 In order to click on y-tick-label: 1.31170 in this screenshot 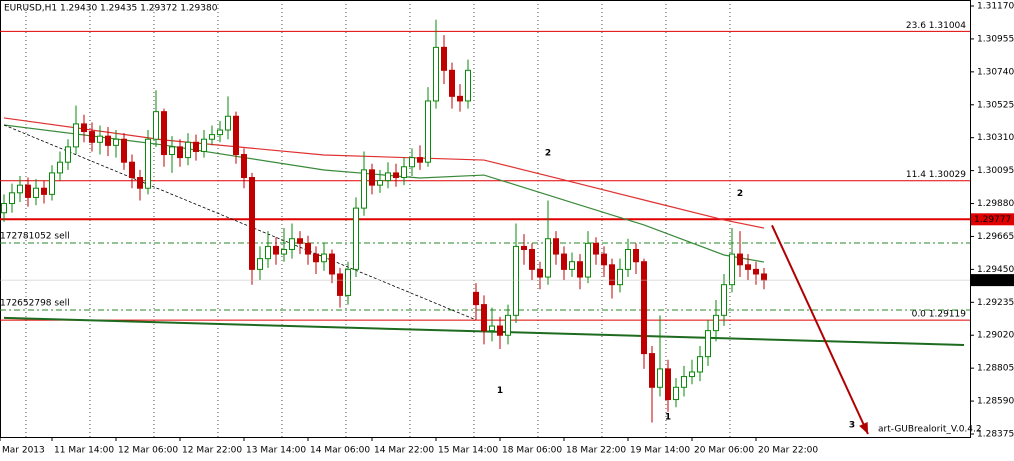, I will do `click(995, 7)`.